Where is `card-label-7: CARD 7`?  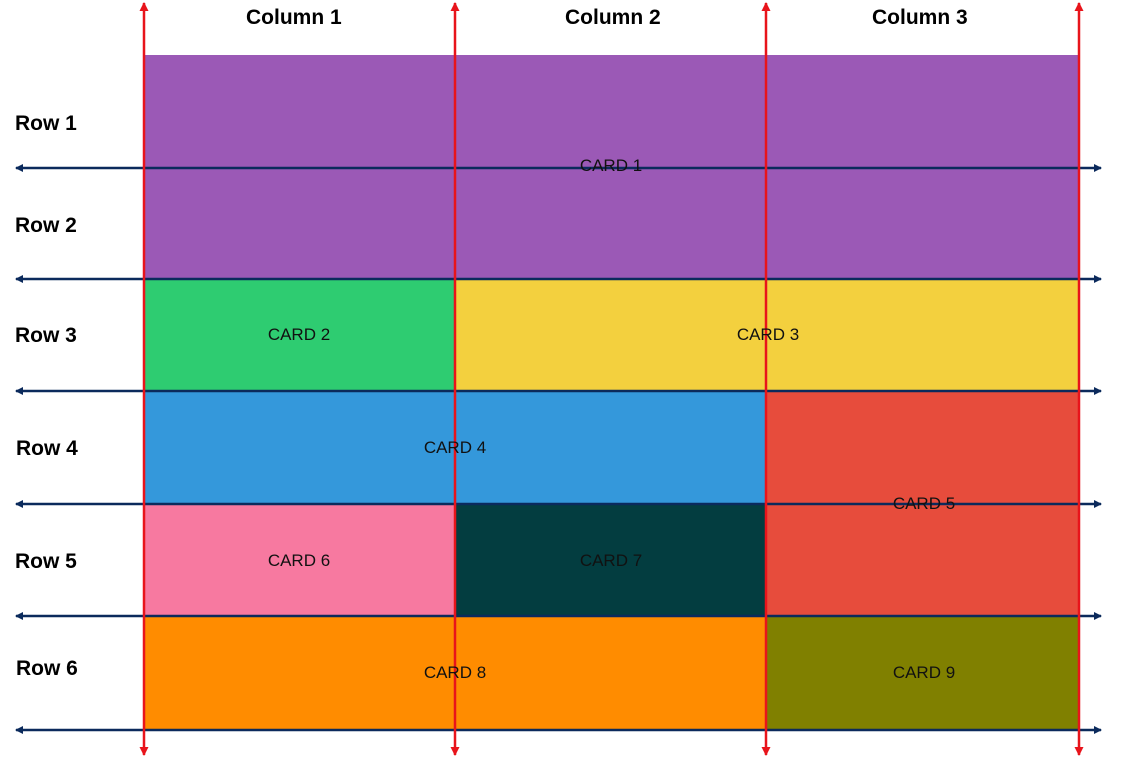 card-label-7: CARD 7 is located at coordinates (611, 560).